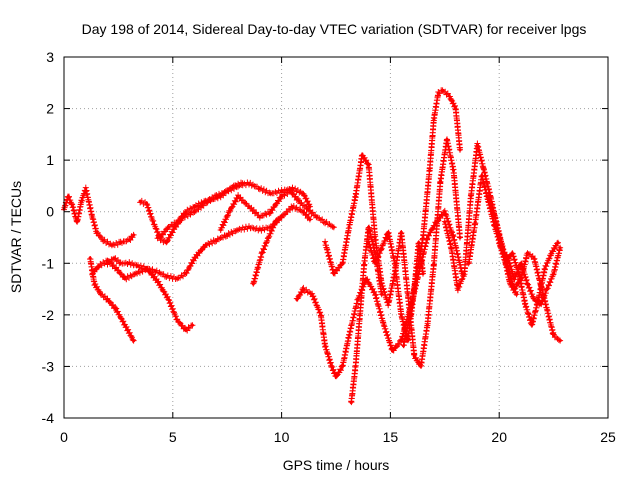 The image size is (640, 480). I want to click on x-tick-label: 15, so click(391, 437).